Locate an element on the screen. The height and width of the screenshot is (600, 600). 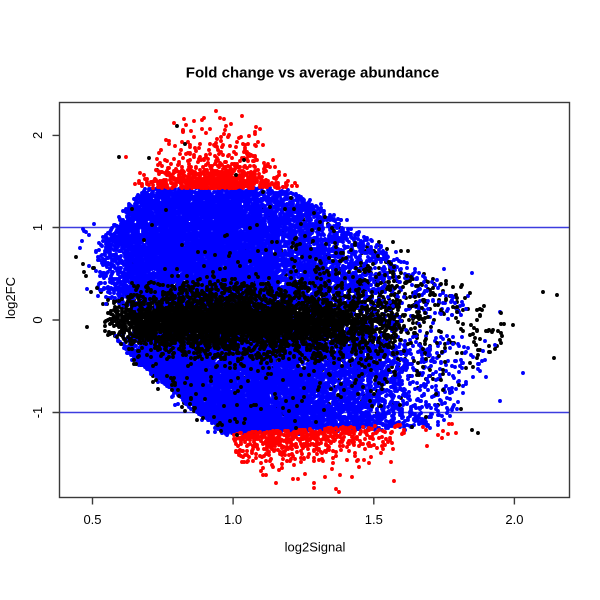
svg-text: log2FC is located at coordinates (10, 298).